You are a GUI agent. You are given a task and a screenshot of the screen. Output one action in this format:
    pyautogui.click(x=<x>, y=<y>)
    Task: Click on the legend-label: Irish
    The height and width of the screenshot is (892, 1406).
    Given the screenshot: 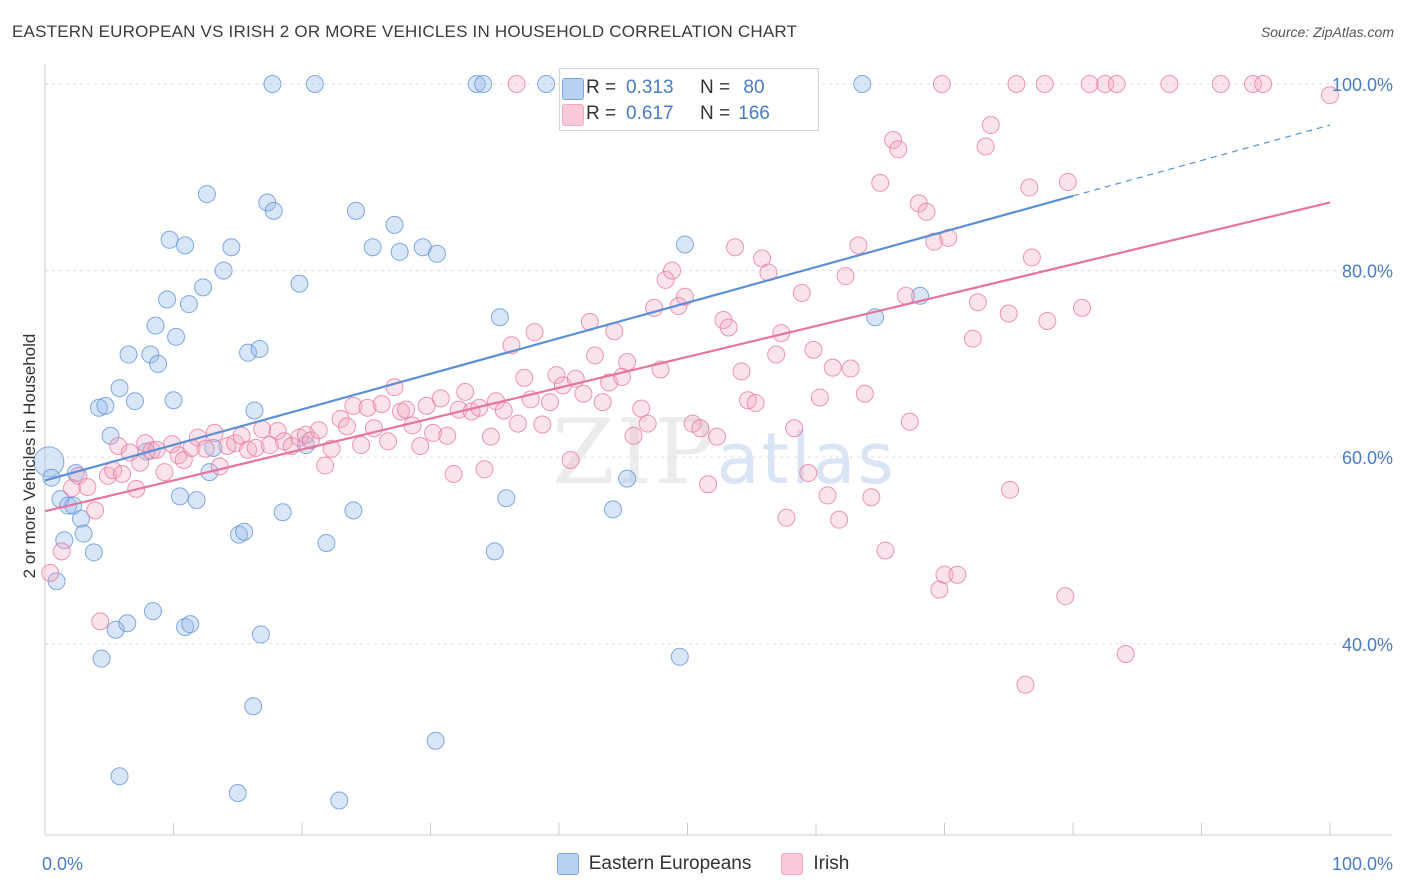 What is the action you would take?
    pyautogui.click(x=831, y=863)
    